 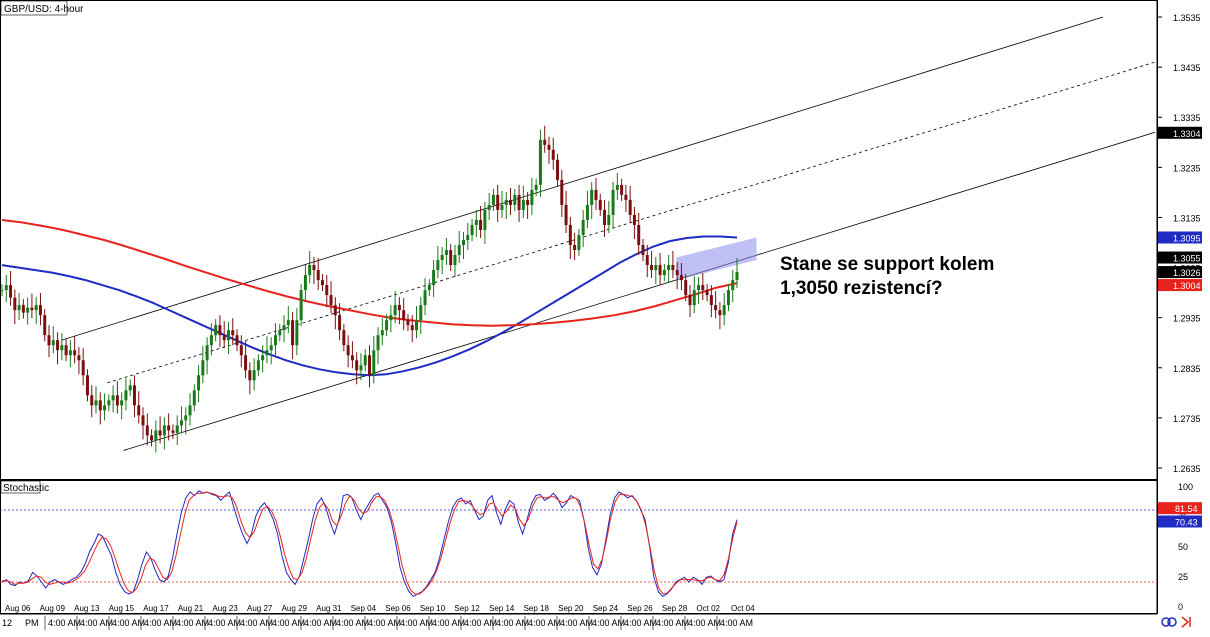 What do you see at coordinates (1187, 238) in the screenshot?
I see `price-tag-label: 1.3095` at bounding box center [1187, 238].